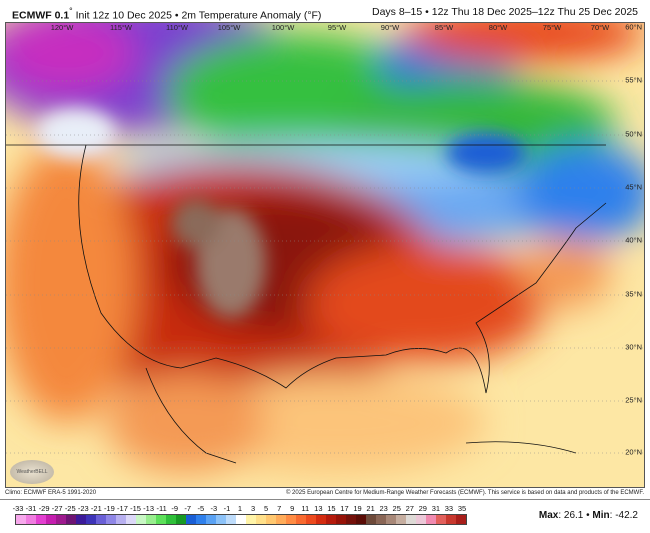 The width and height of the screenshot is (650, 533). Describe the element at coordinates (266, 508) in the screenshot. I see `colorbar-tick-label: 5` at that location.